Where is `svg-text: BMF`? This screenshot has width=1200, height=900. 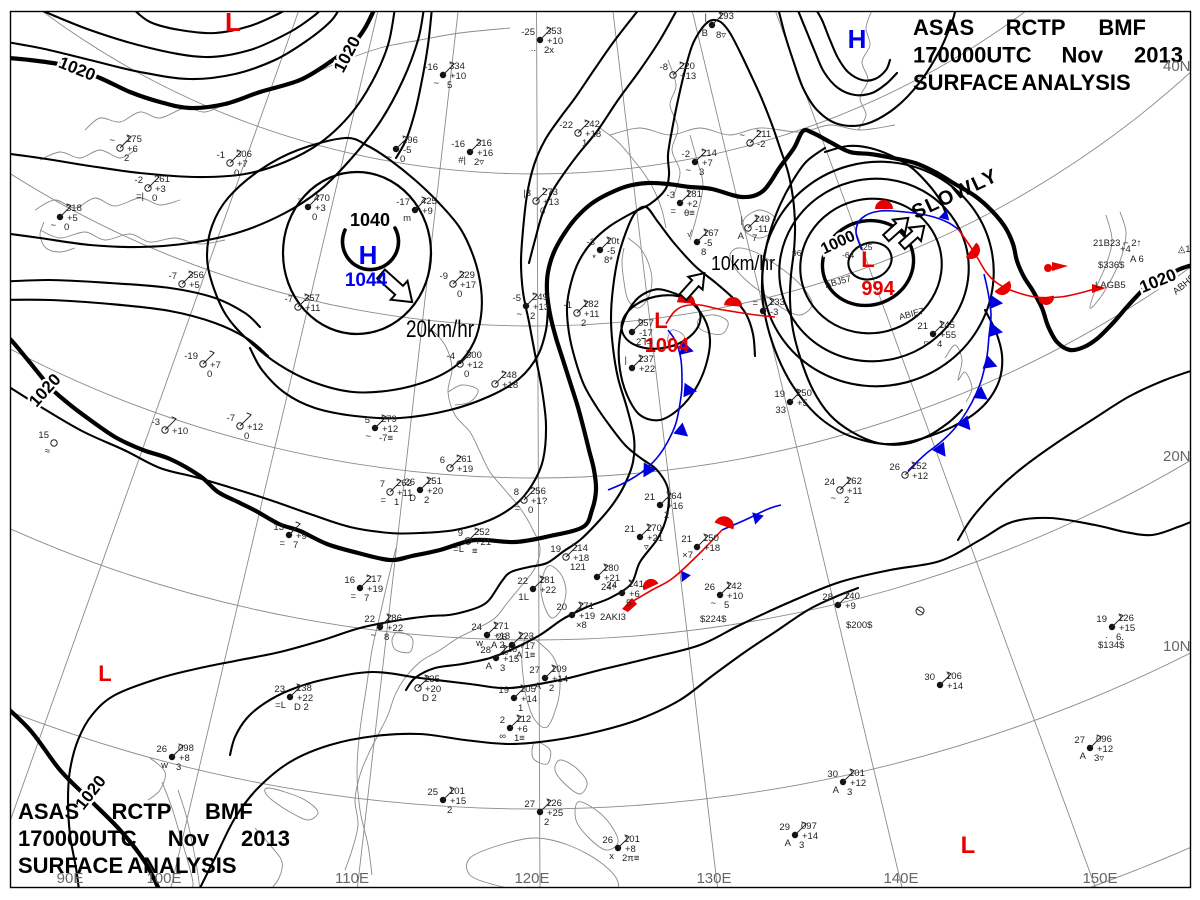
svg-text: BMF is located at coordinates (1122, 27).